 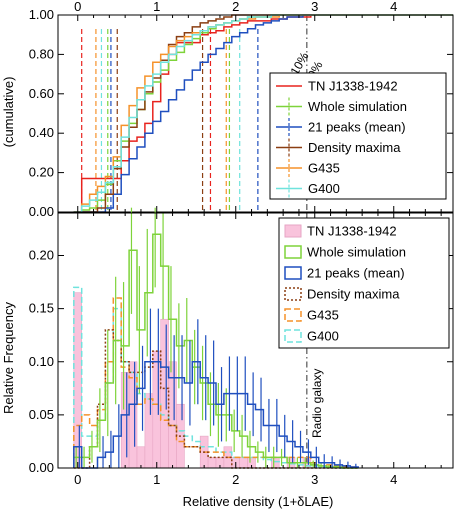 I want to click on frequency-ylabel: Relative Frequency, so click(x=8, y=358).